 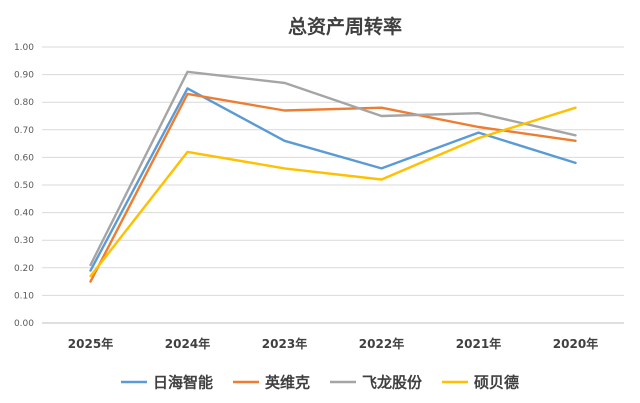 What do you see at coordinates (575, 343) in the screenshot?
I see `x-tick-label: 2020年` at bounding box center [575, 343].